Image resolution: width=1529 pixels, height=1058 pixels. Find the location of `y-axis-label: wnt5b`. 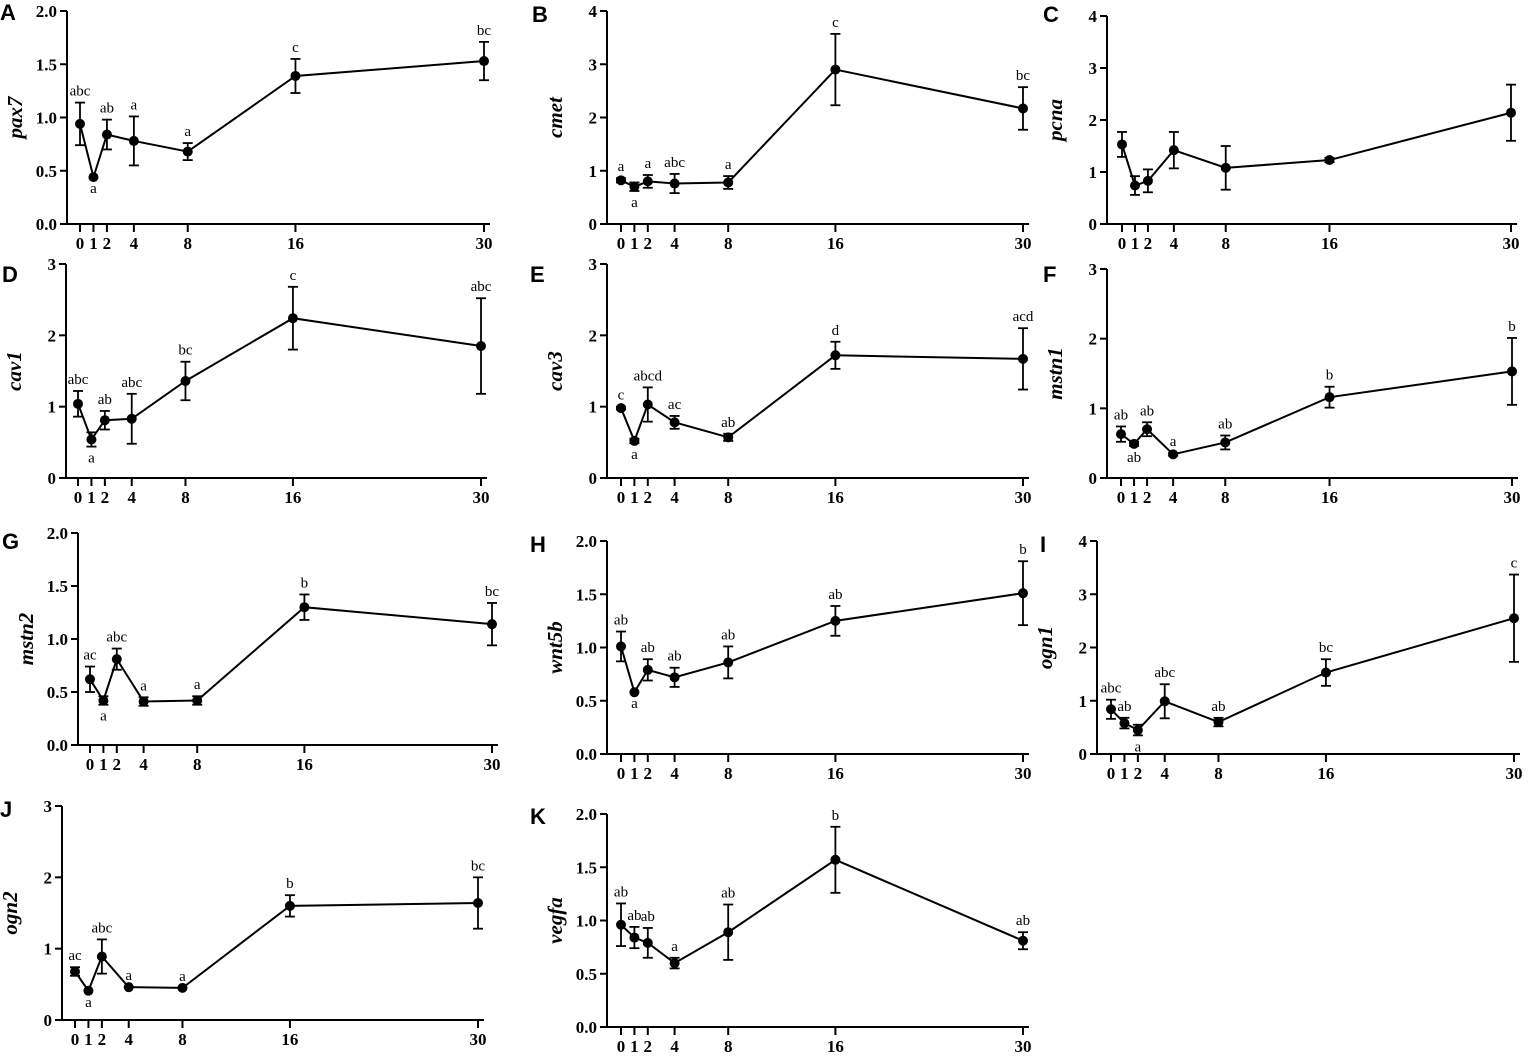

y-axis-label: wnt5b is located at coordinates (555, 647).